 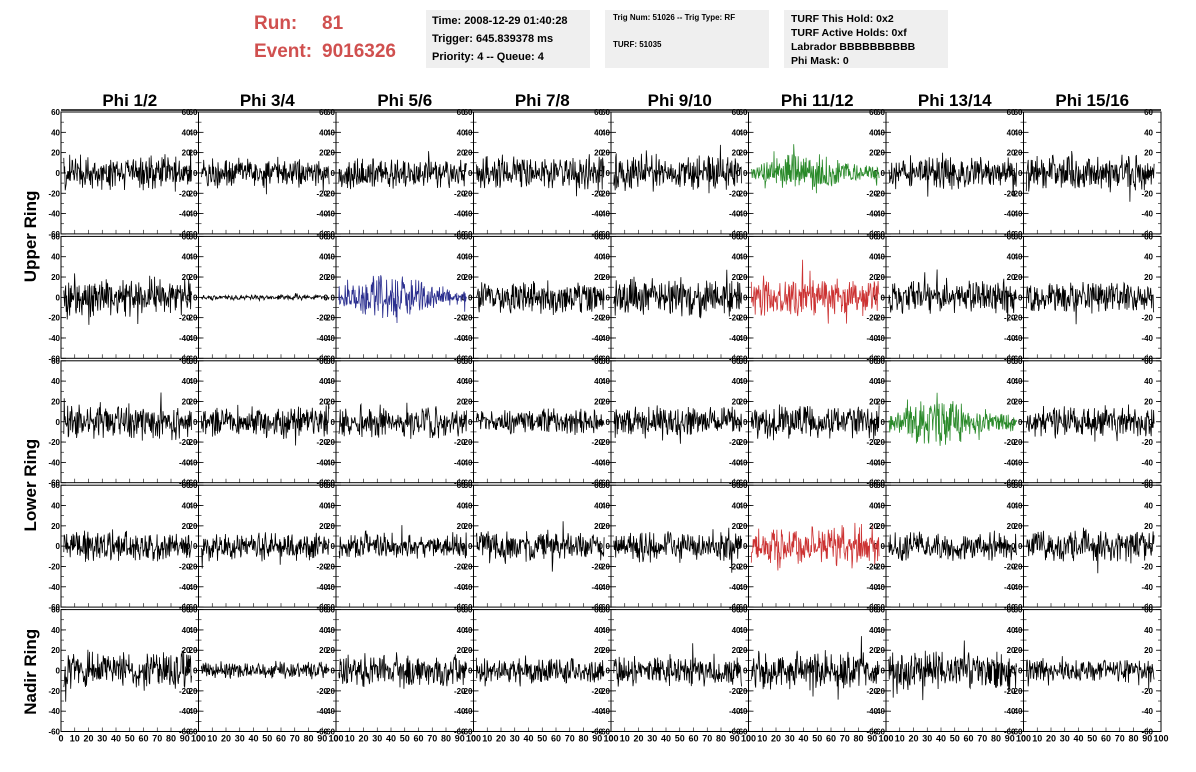 I want to click on x-tick-label: 10, so click(x=762, y=739).